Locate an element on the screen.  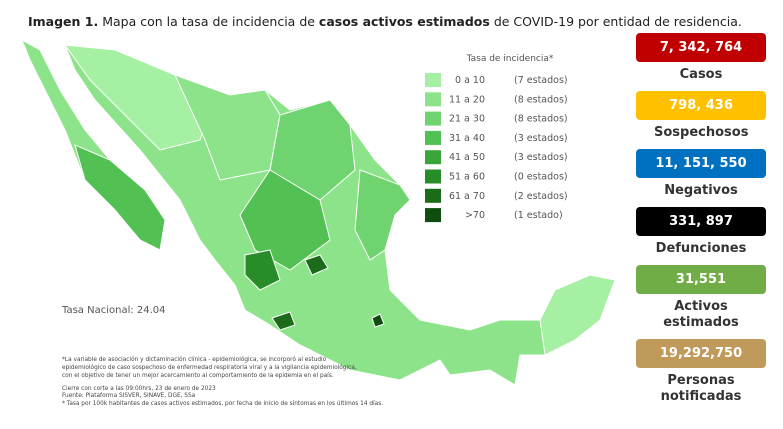
legend-title: Tasa de incidencia* is located at coordinates (510, 59).